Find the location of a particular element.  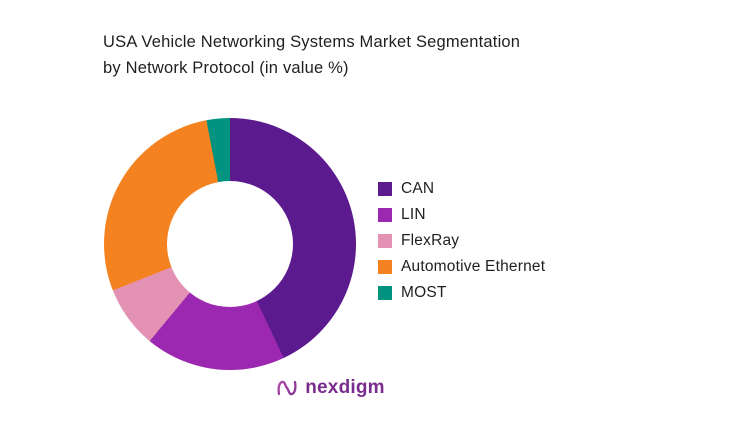

legend-item: FlexRay is located at coordinates (461, 240).